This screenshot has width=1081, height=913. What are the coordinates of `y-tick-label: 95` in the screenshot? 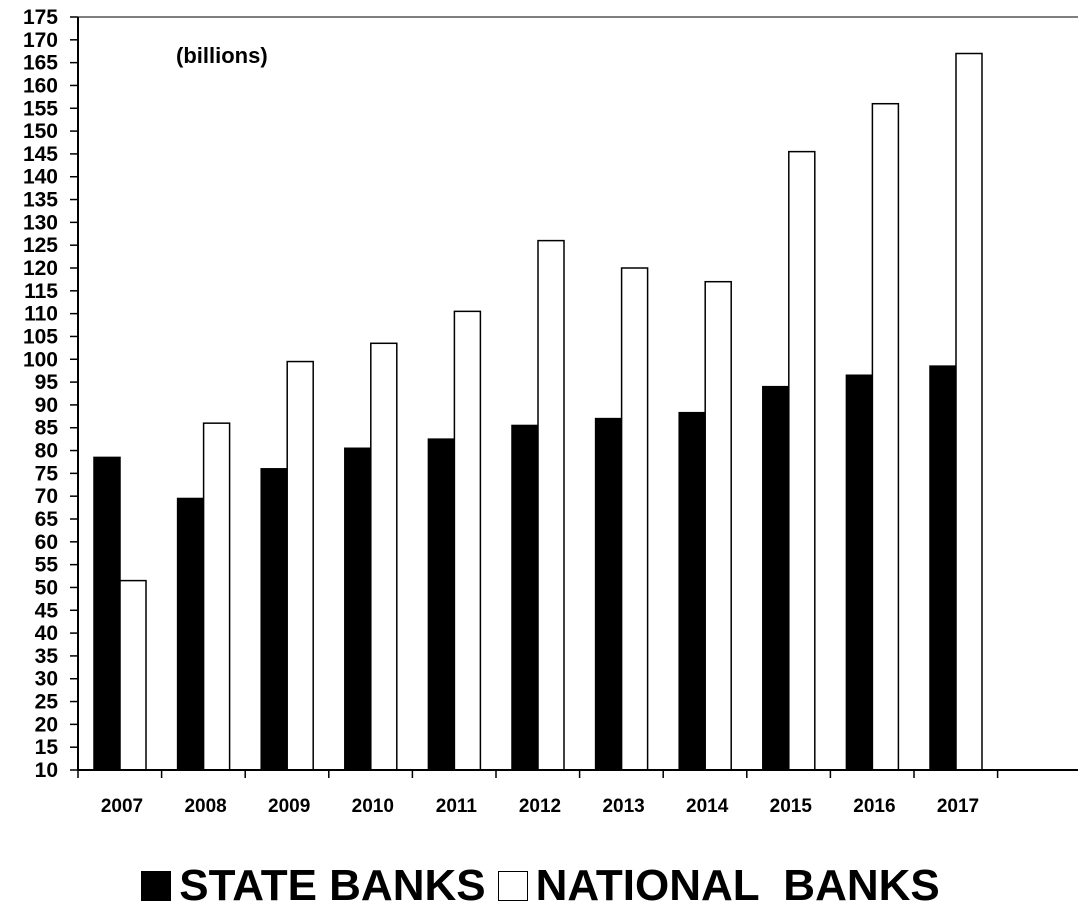 It's located at (47, 382).